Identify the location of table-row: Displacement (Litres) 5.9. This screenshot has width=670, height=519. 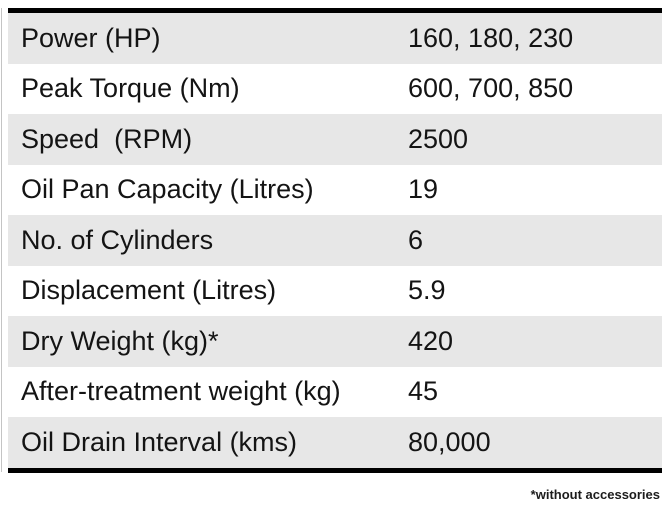
(335, 290).